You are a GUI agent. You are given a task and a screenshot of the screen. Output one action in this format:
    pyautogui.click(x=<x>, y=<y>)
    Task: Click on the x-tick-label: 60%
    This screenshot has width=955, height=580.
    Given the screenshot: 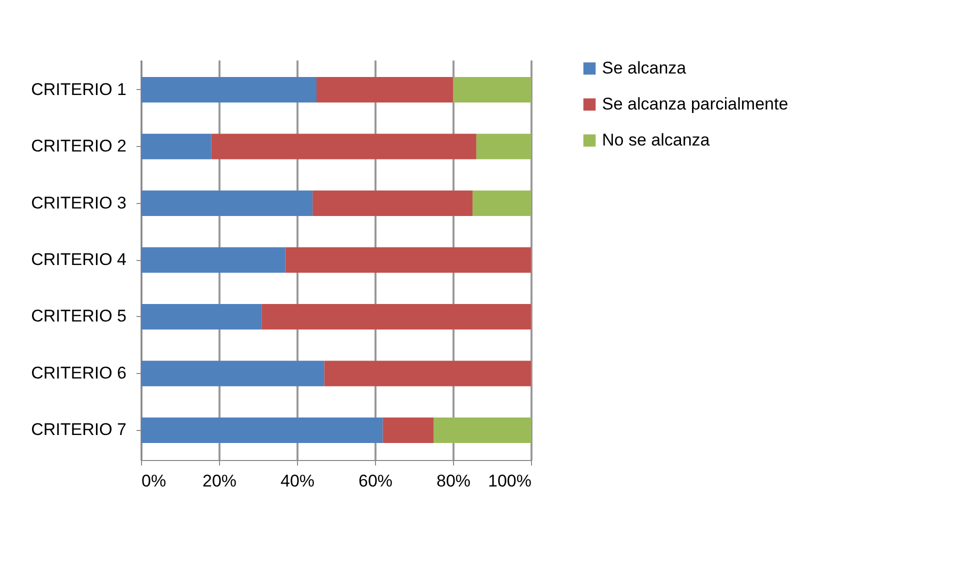 What is the action you would take?
    pyautogui.click(x=375, y=481)
    